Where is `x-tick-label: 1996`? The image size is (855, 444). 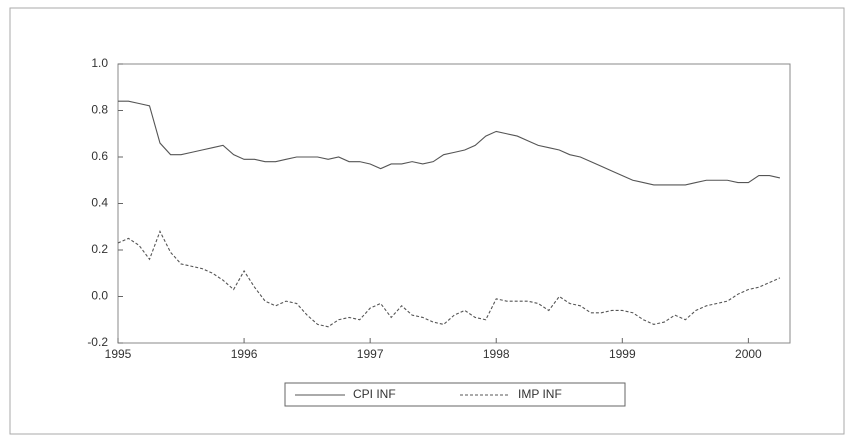
x-tick-label: 1996 is located at coordinates (244, 354).